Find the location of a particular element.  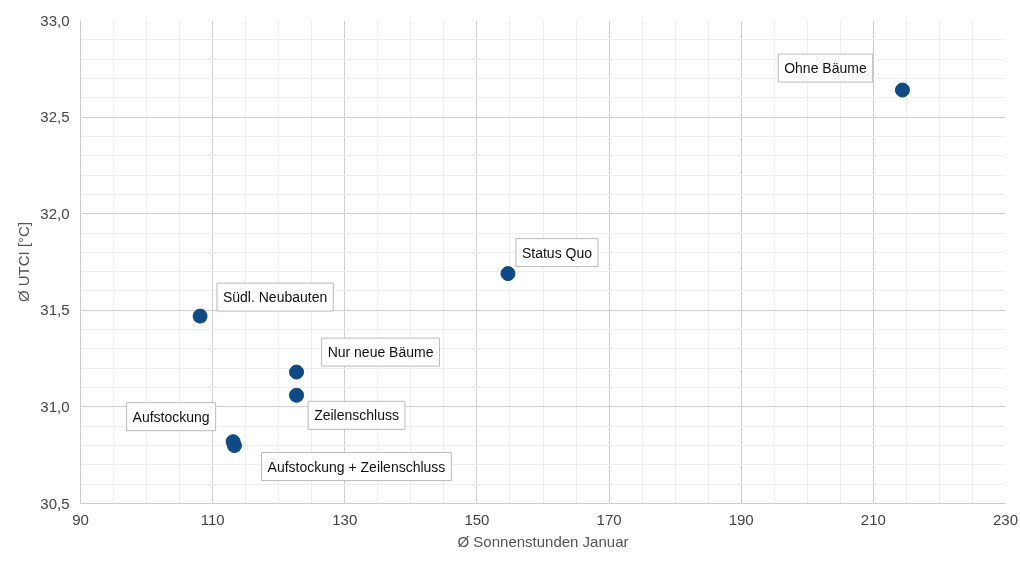

x-tick-label: 210 is located at coordinates (873, 519).